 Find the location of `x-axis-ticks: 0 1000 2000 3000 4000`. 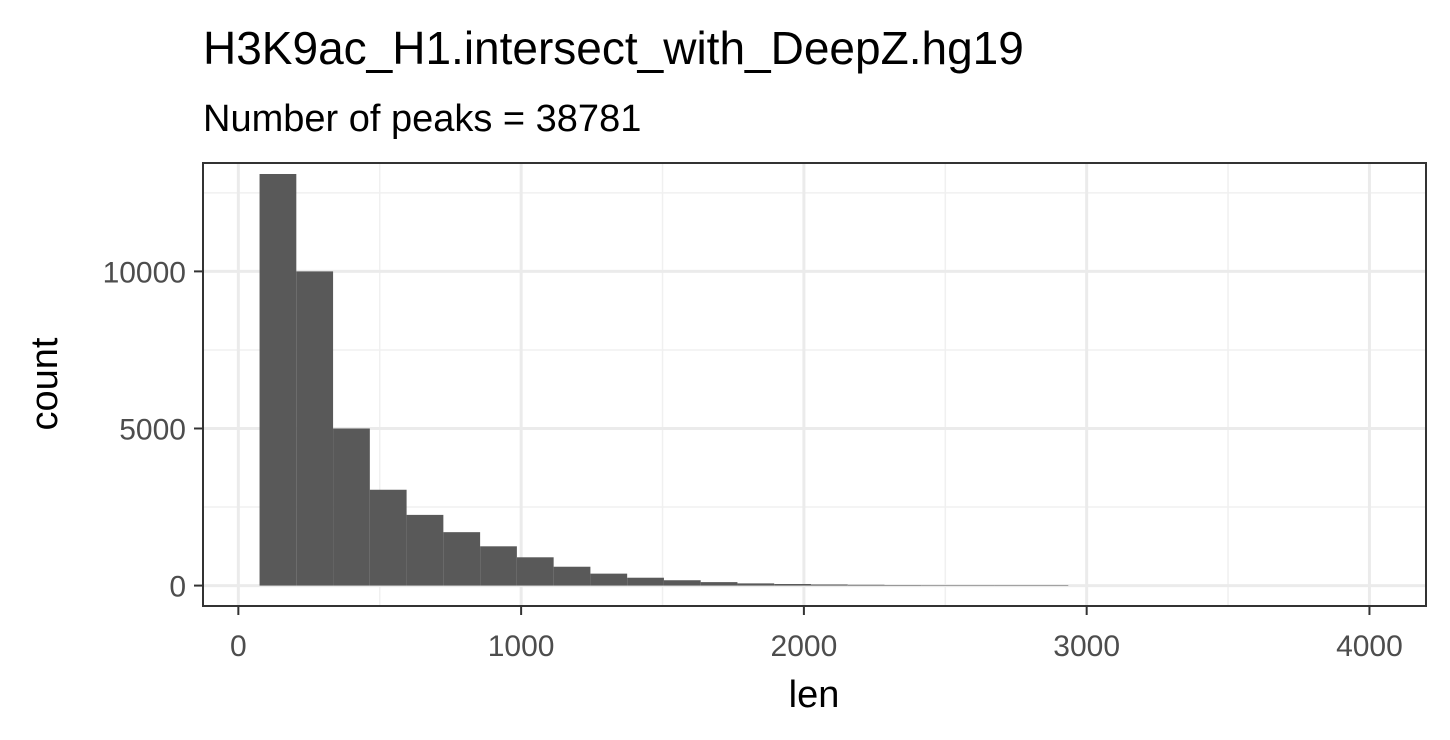

x-axis-ticks: 0 1000 2000 3000 4000 is located at coordinates (816, 634).